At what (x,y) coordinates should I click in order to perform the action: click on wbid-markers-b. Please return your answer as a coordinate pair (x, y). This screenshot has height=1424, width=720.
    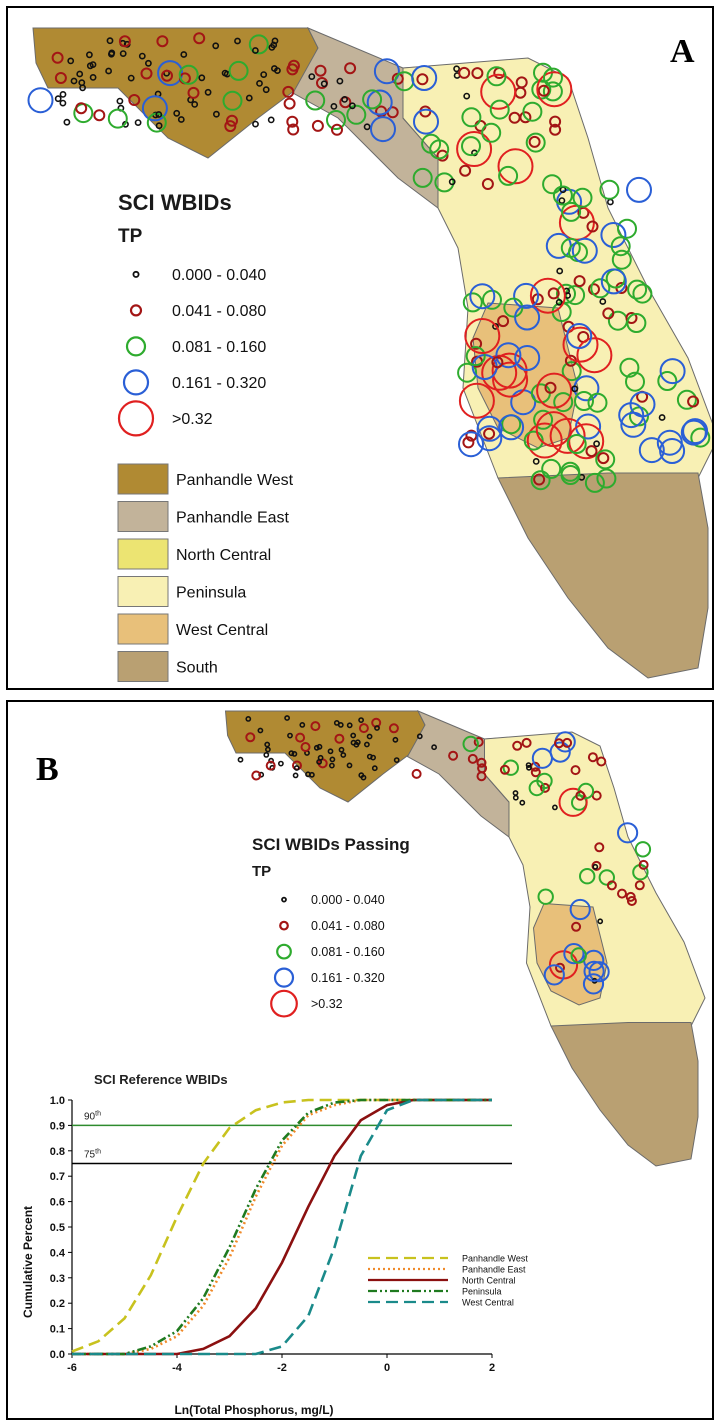
    Looking at the image, I should click on (444, 855).